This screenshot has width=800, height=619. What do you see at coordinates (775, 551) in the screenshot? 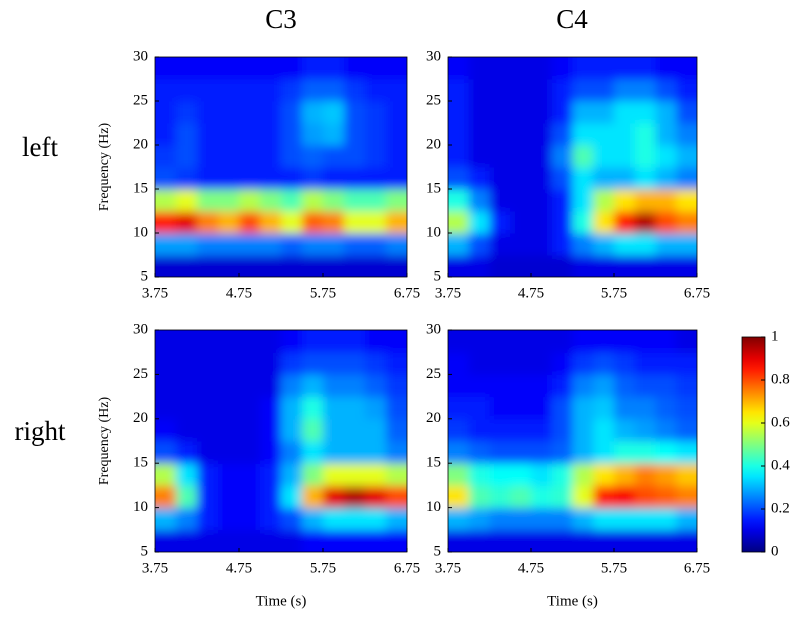
I see `colorbar-tick-label: 0` at bounding box center [775, 551].